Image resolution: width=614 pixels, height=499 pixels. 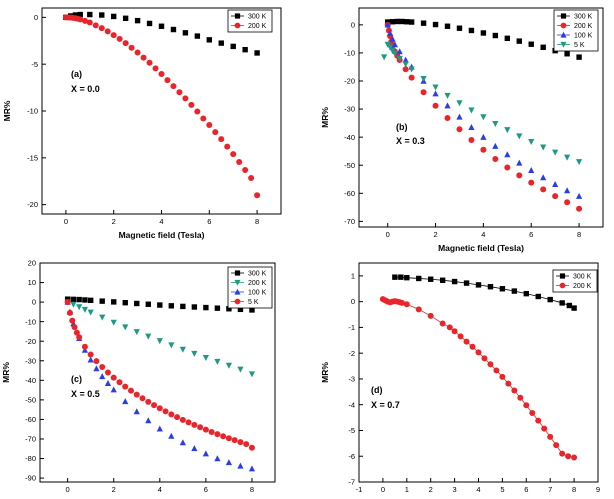 I want to click on y-tick-label: -20, so click(x=30, y=341).